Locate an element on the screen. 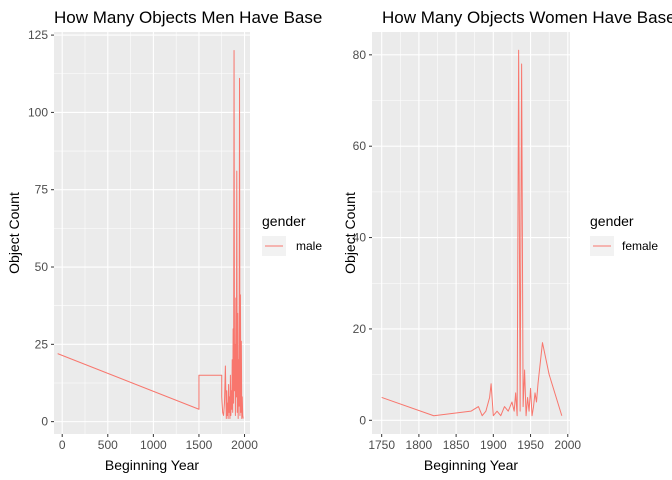 This screenshot has width=672, height=480. y-tick-label: 80 is located at coordinates (360, 55).